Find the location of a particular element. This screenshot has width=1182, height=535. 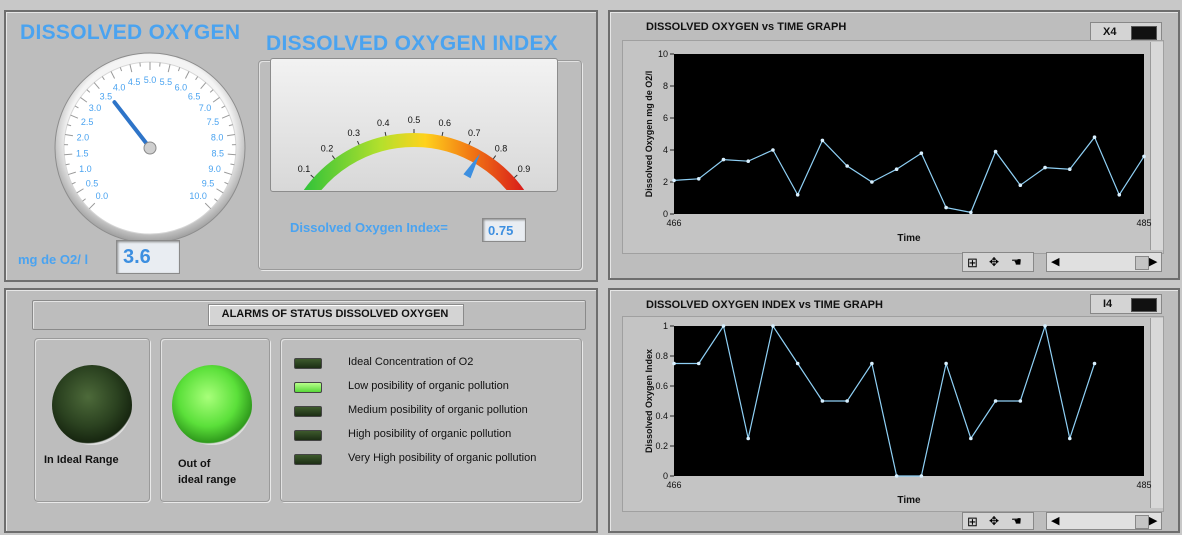

dissolved-oxygen-index-title: DISSOLVED OXYGEN INDEX is located at coordinates (412, 43).